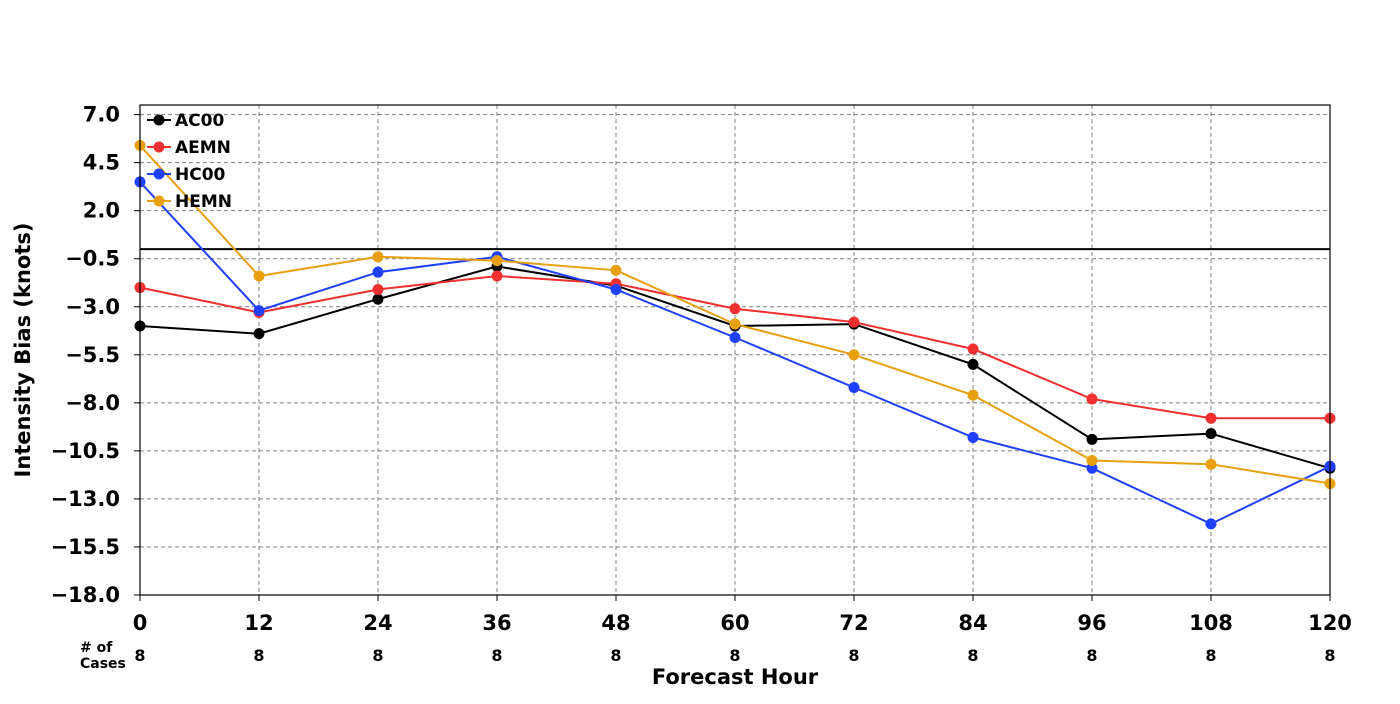  I want to click on y-tick-label: −18.0, so click(85, 595).